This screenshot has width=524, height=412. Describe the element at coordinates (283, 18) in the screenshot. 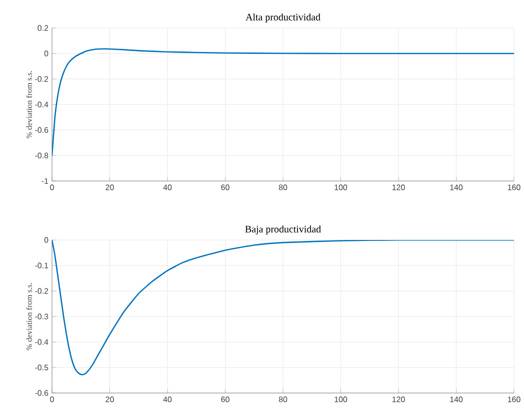

I see `chart-title: Alta productividad` at that location.